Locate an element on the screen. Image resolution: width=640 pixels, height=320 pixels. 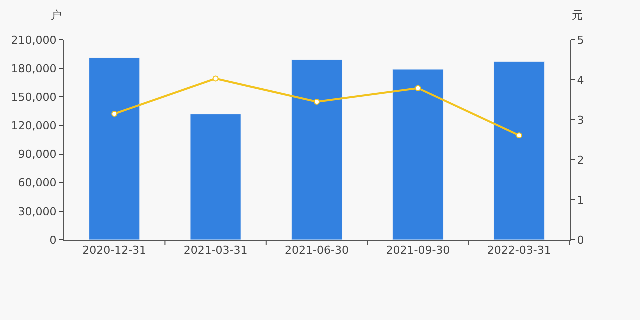
x-tick-label: 2021-06-30 is located at coordinates (317, 251).